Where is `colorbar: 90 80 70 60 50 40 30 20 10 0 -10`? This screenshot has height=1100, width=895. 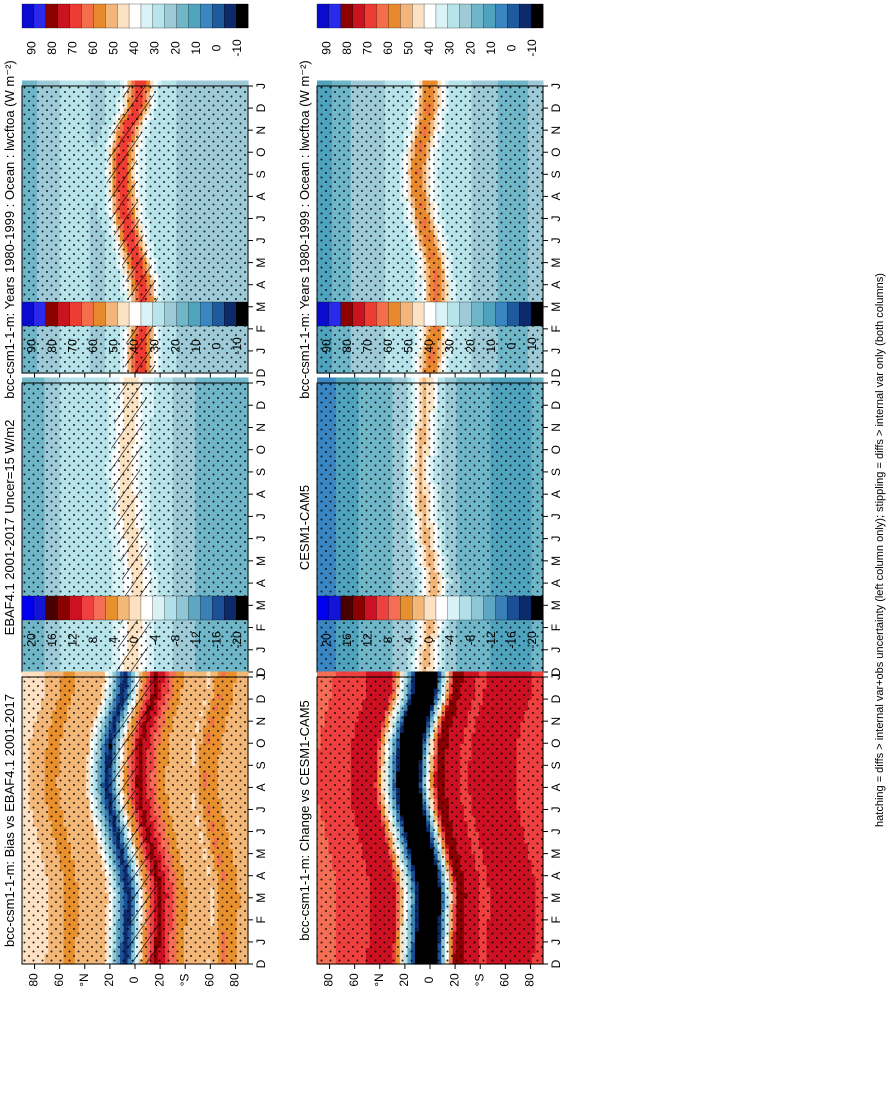
colorbar: 90 80 70 60 50 40 30 20 10 0 -10 is located at coordinates (135, 30).